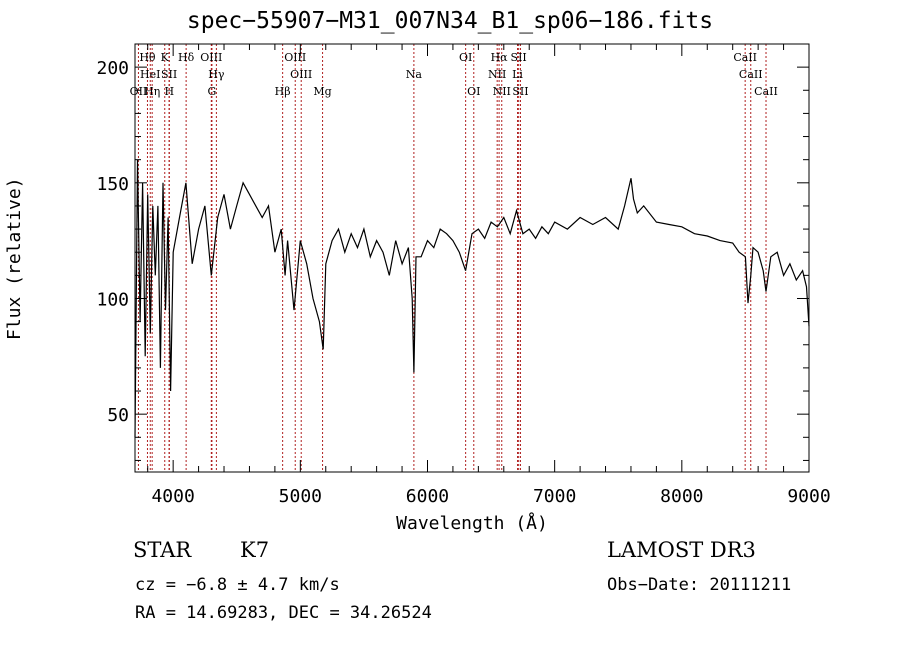 This screenshot has width=900, height=649. Describe the element at coordinates (186, 57) in the screenshot. I see `spectral-line-label: Hδ` at that location.